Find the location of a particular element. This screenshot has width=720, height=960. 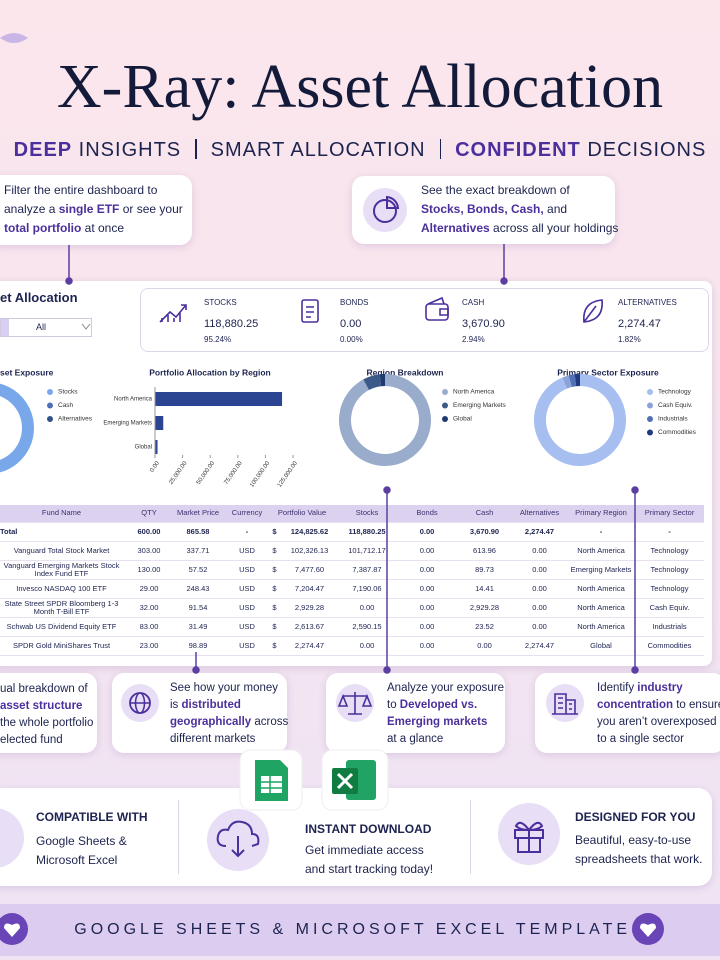

text-line: concentration to ensure is located at coordinates (658, 705).